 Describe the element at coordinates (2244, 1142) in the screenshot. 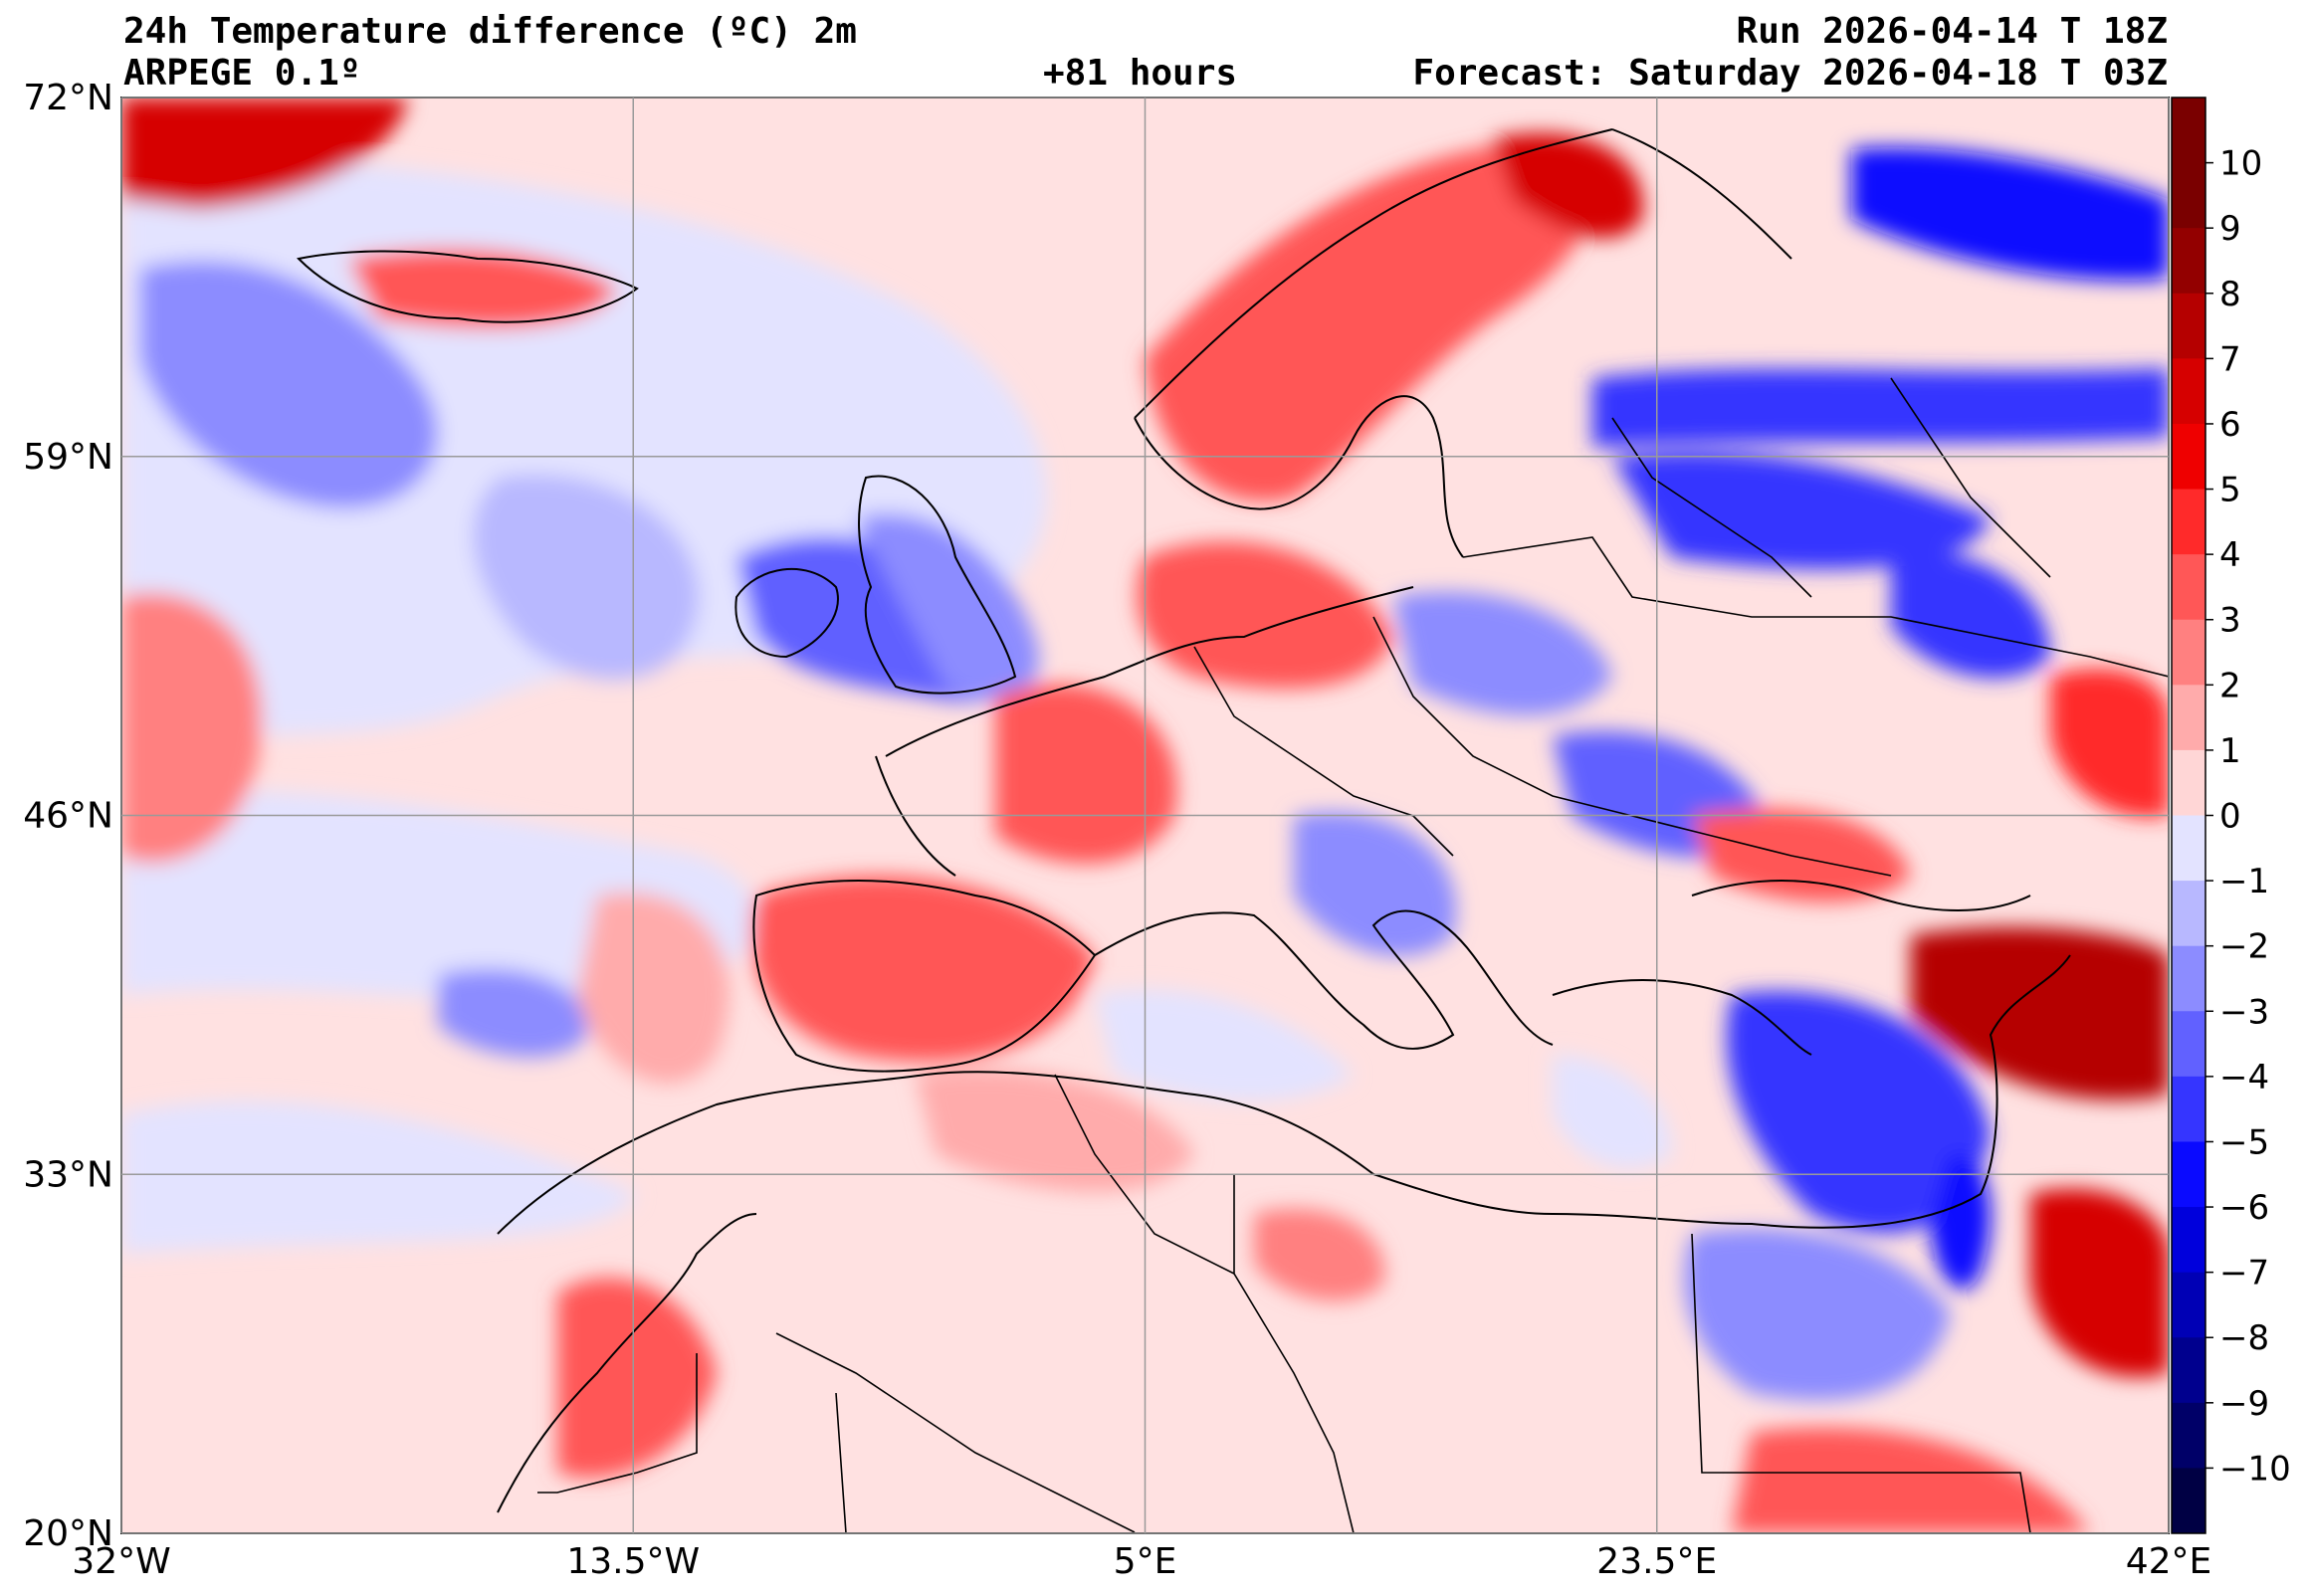

I see `colorbar-label: −5` at that location.